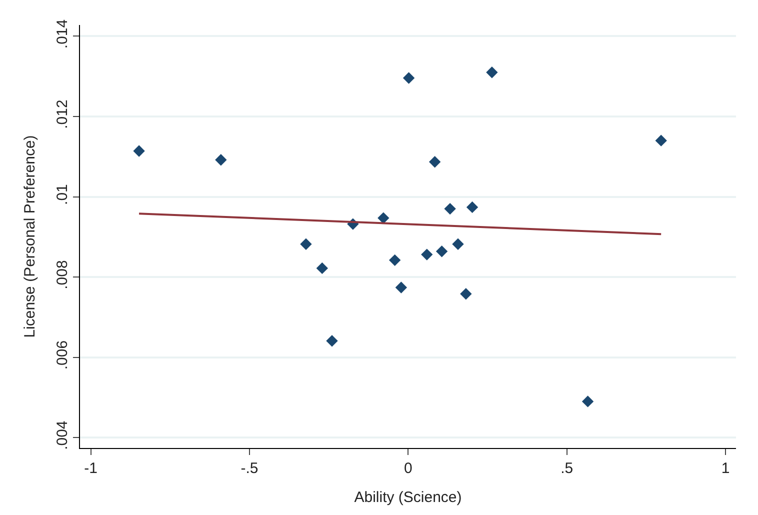 This screenshot has height=515, width=758. What do you see at coordinates (567, 468) in the screenshot?
I see `x-tick-label: .5` at bounding box center [567, 468].